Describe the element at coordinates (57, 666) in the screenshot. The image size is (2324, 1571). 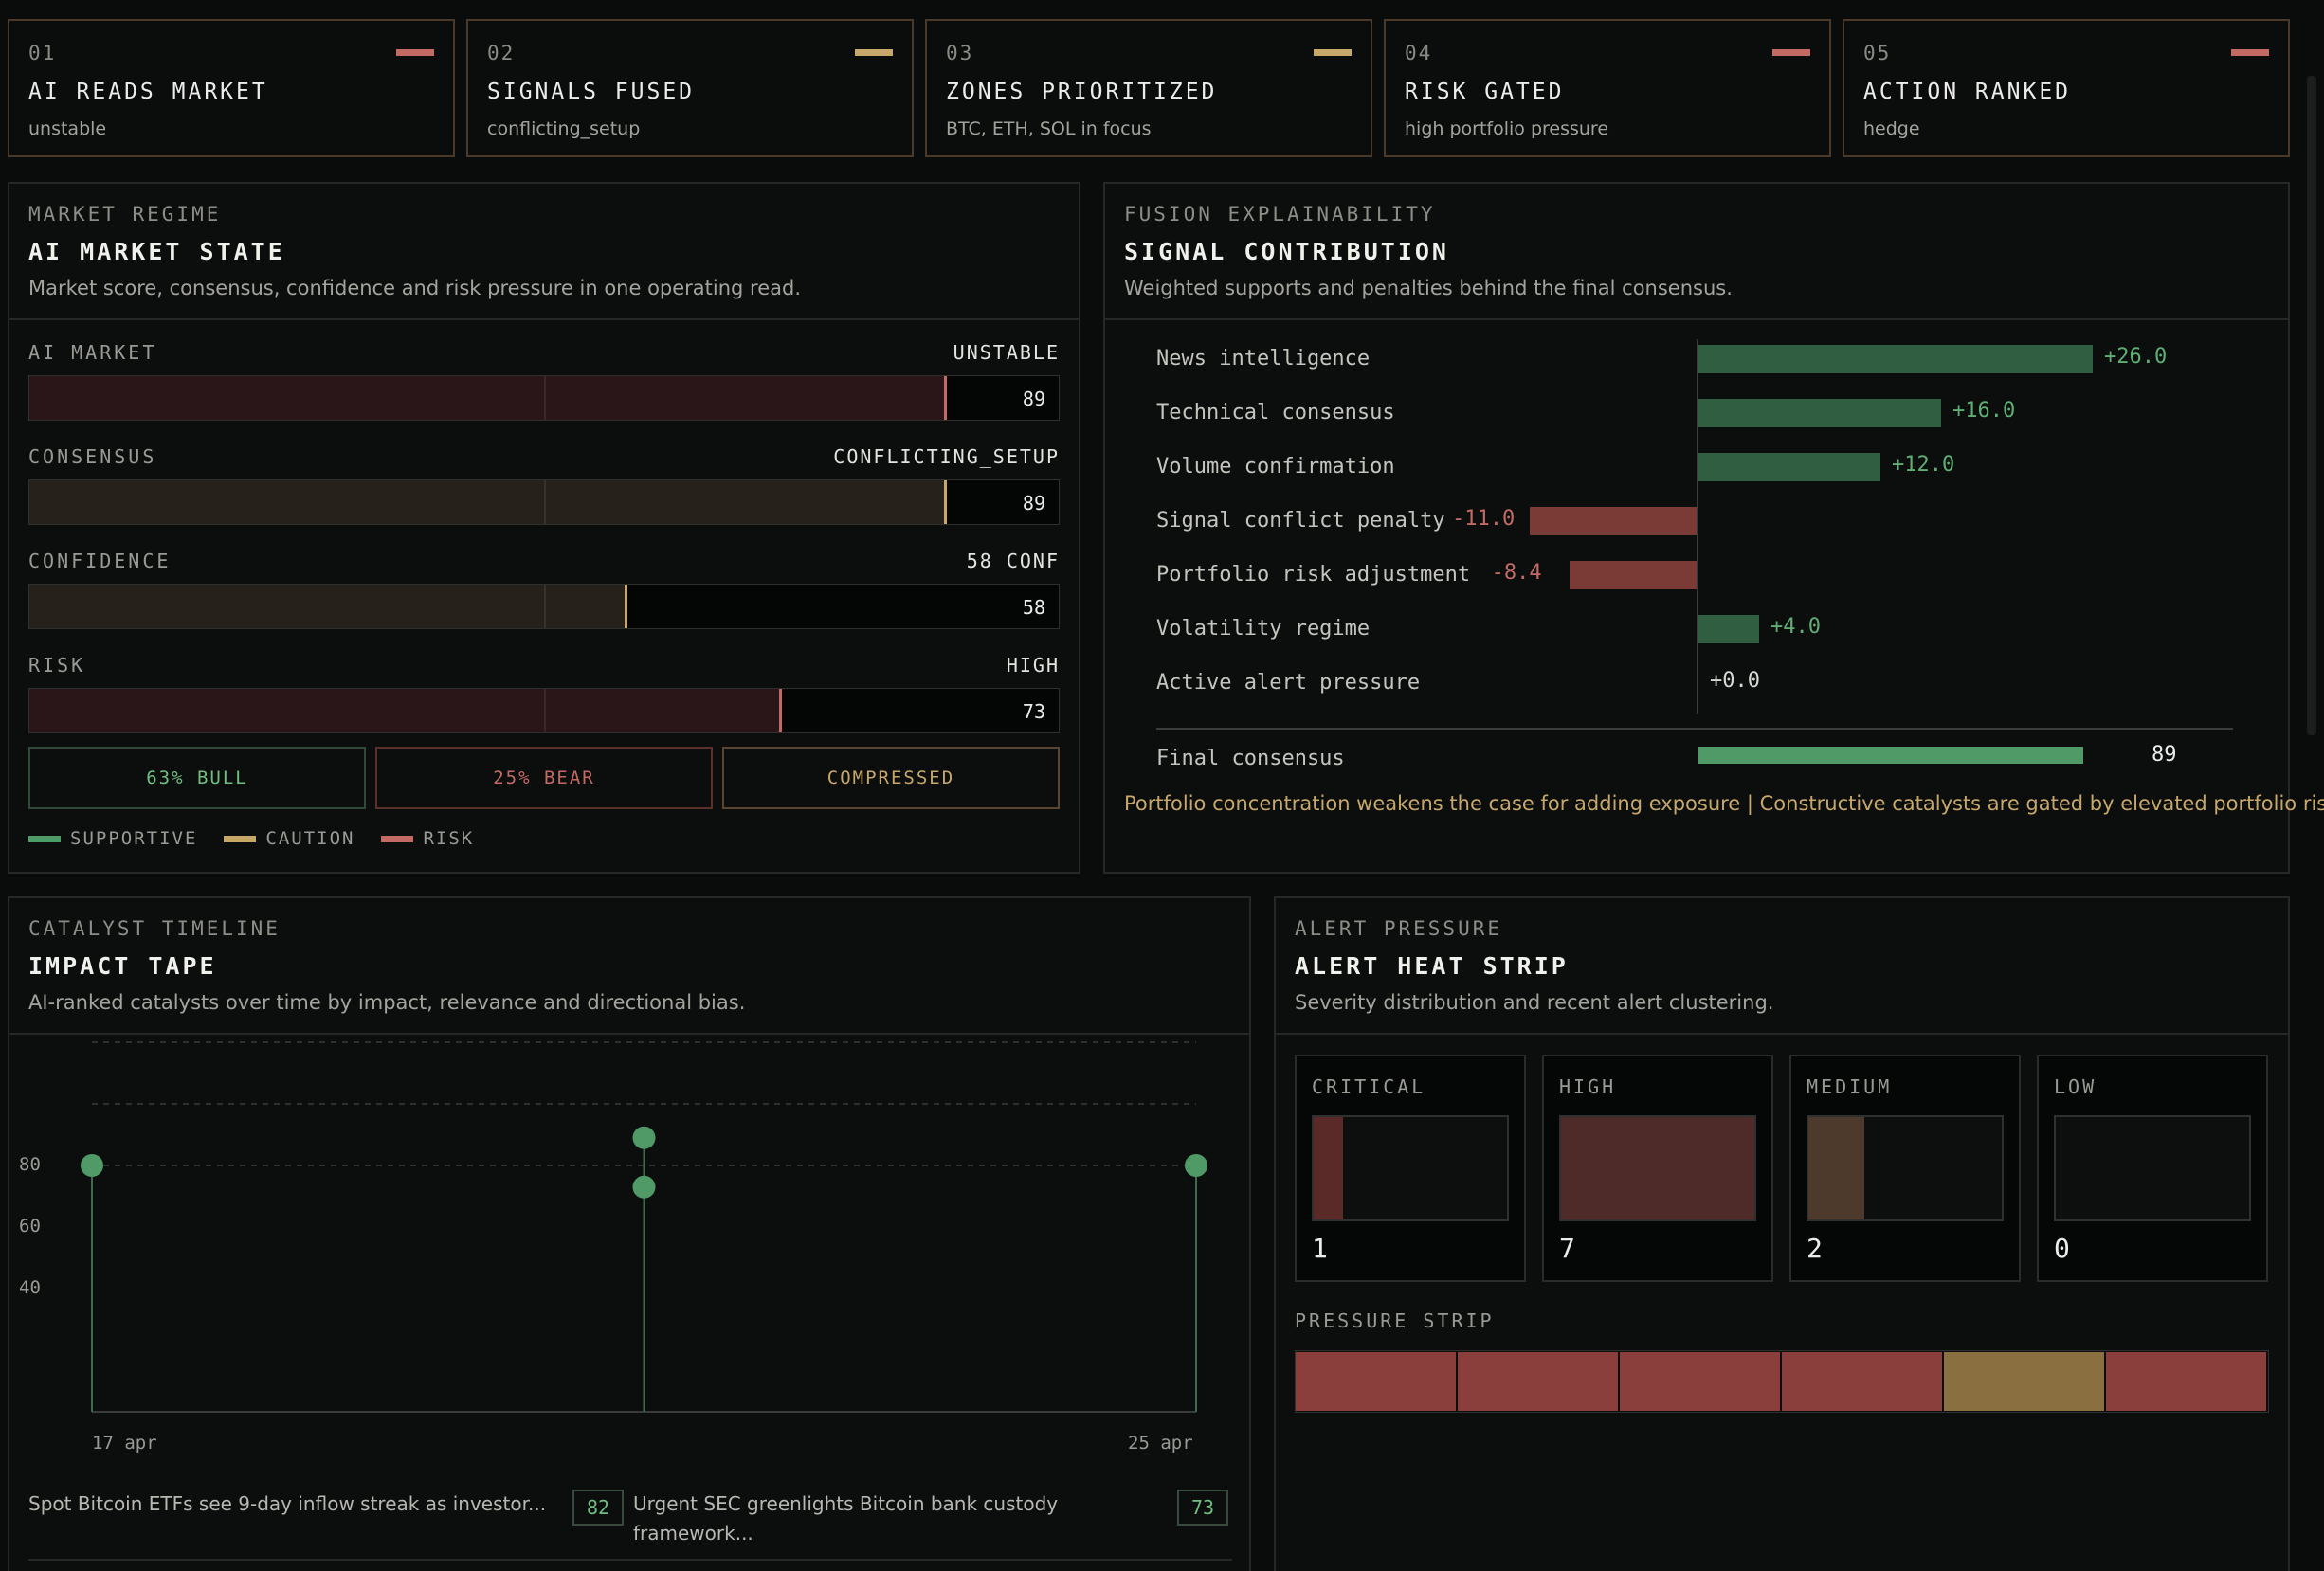
I see `gauge-label-risk: RISK` at that location.